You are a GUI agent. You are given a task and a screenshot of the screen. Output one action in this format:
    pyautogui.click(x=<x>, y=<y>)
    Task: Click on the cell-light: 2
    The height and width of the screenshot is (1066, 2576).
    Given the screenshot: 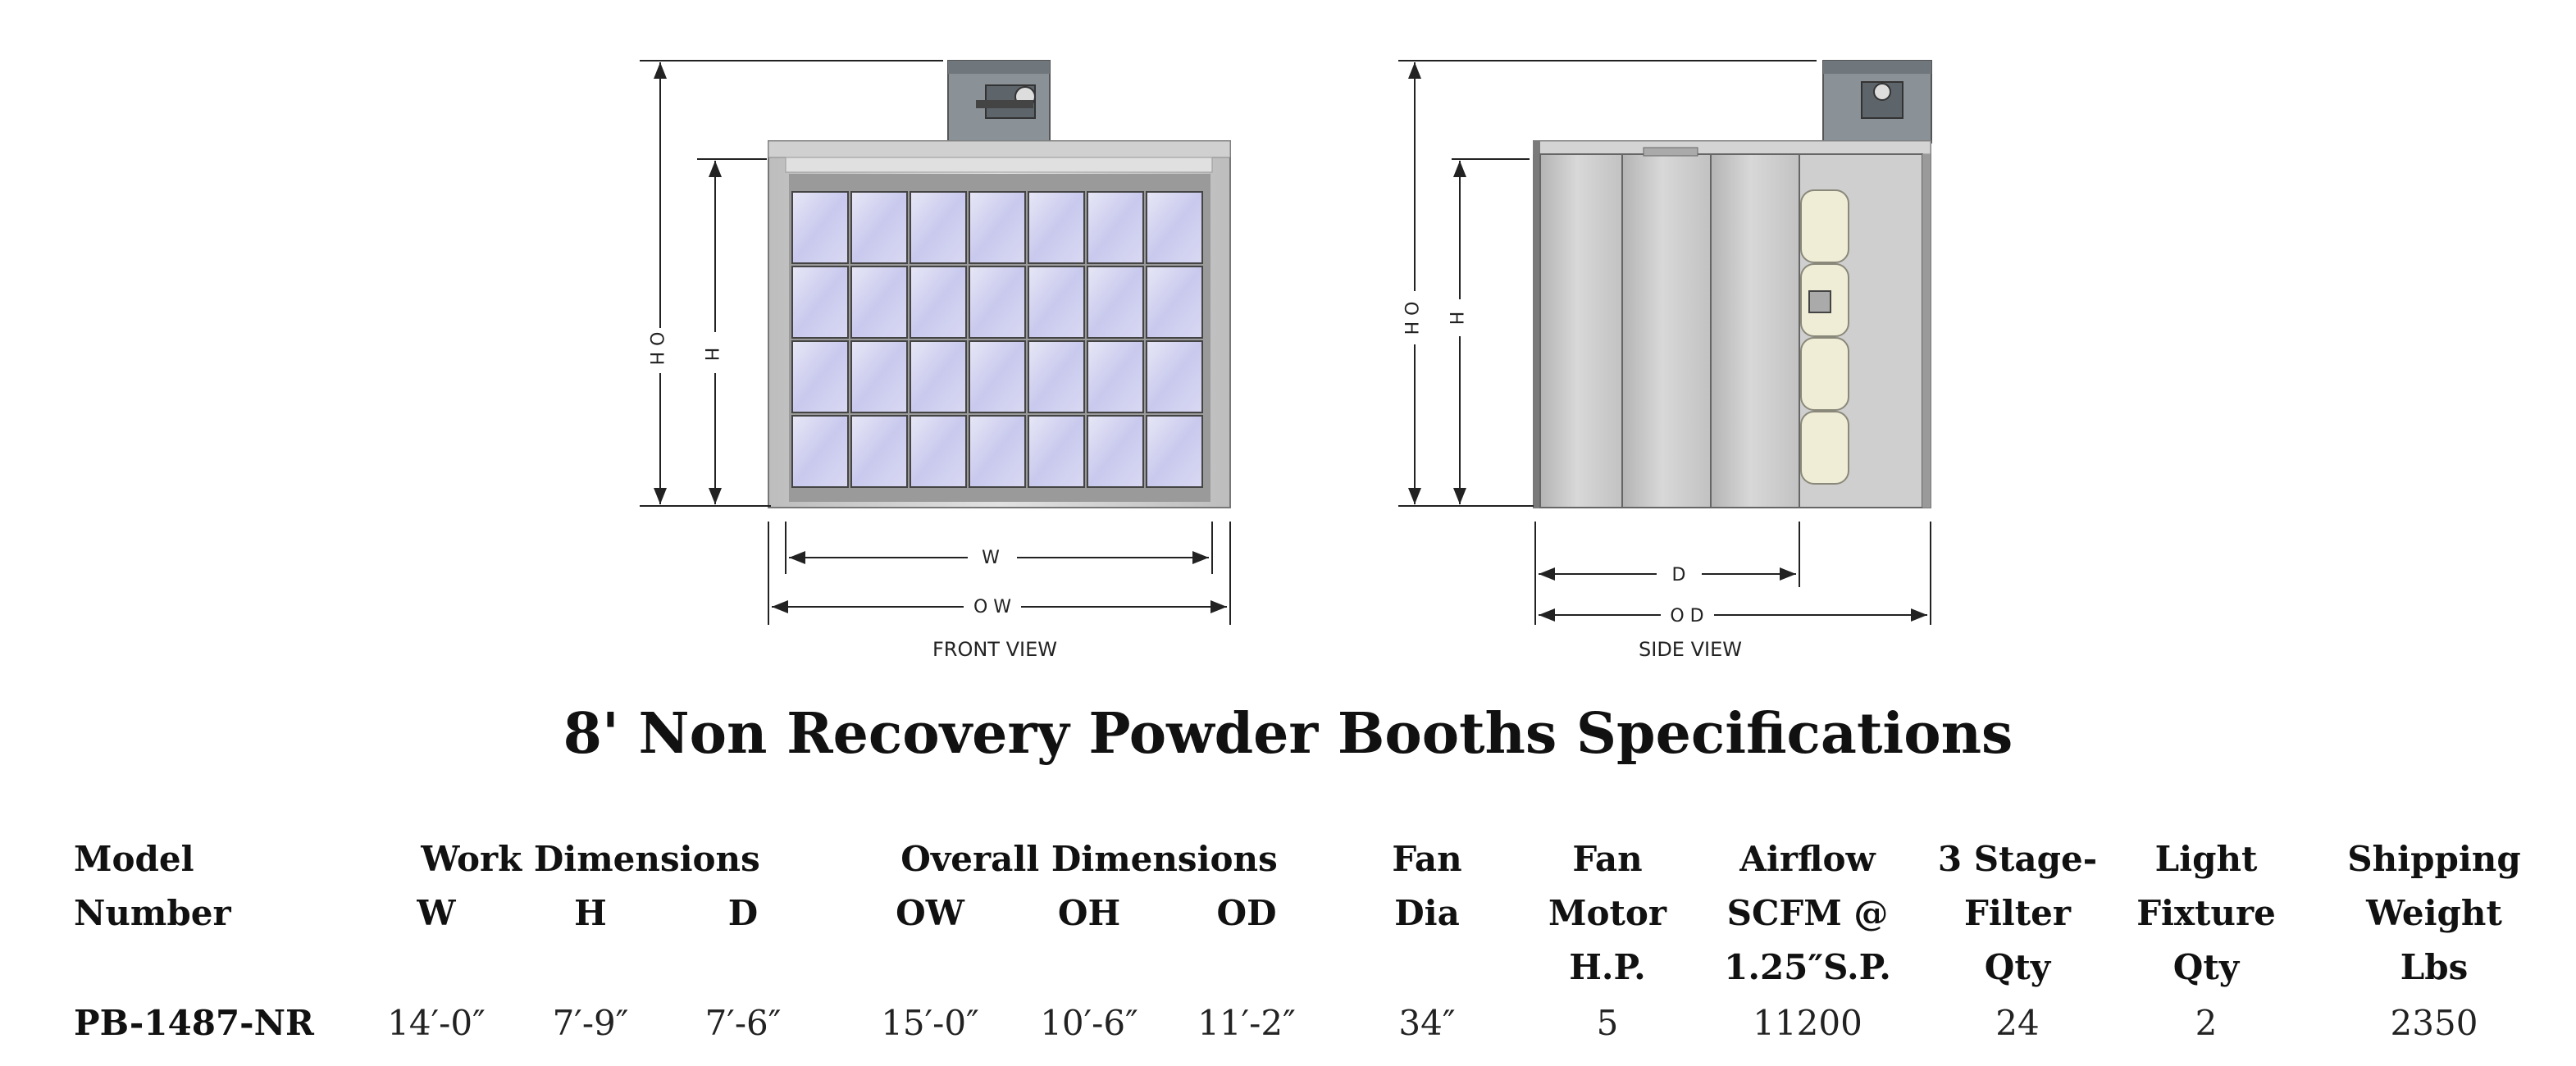 What is the action you would take?
    pyautogui.click(x=2206, y=1023)
    